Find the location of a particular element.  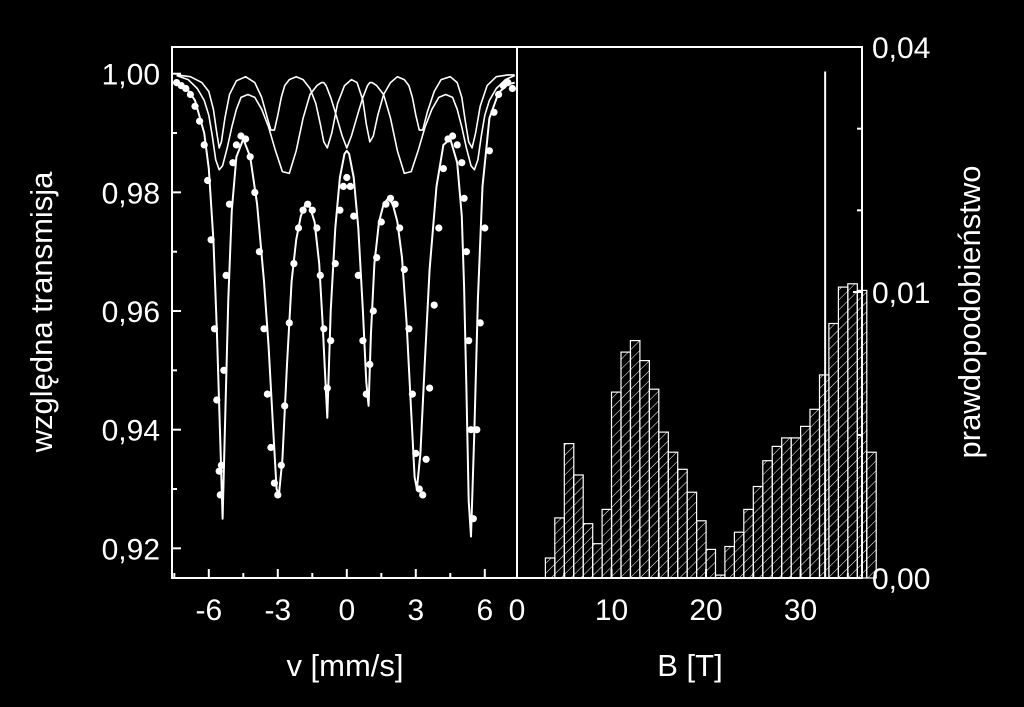

left-y-tick-label: 1,00 is located at coordinates (131, 75).